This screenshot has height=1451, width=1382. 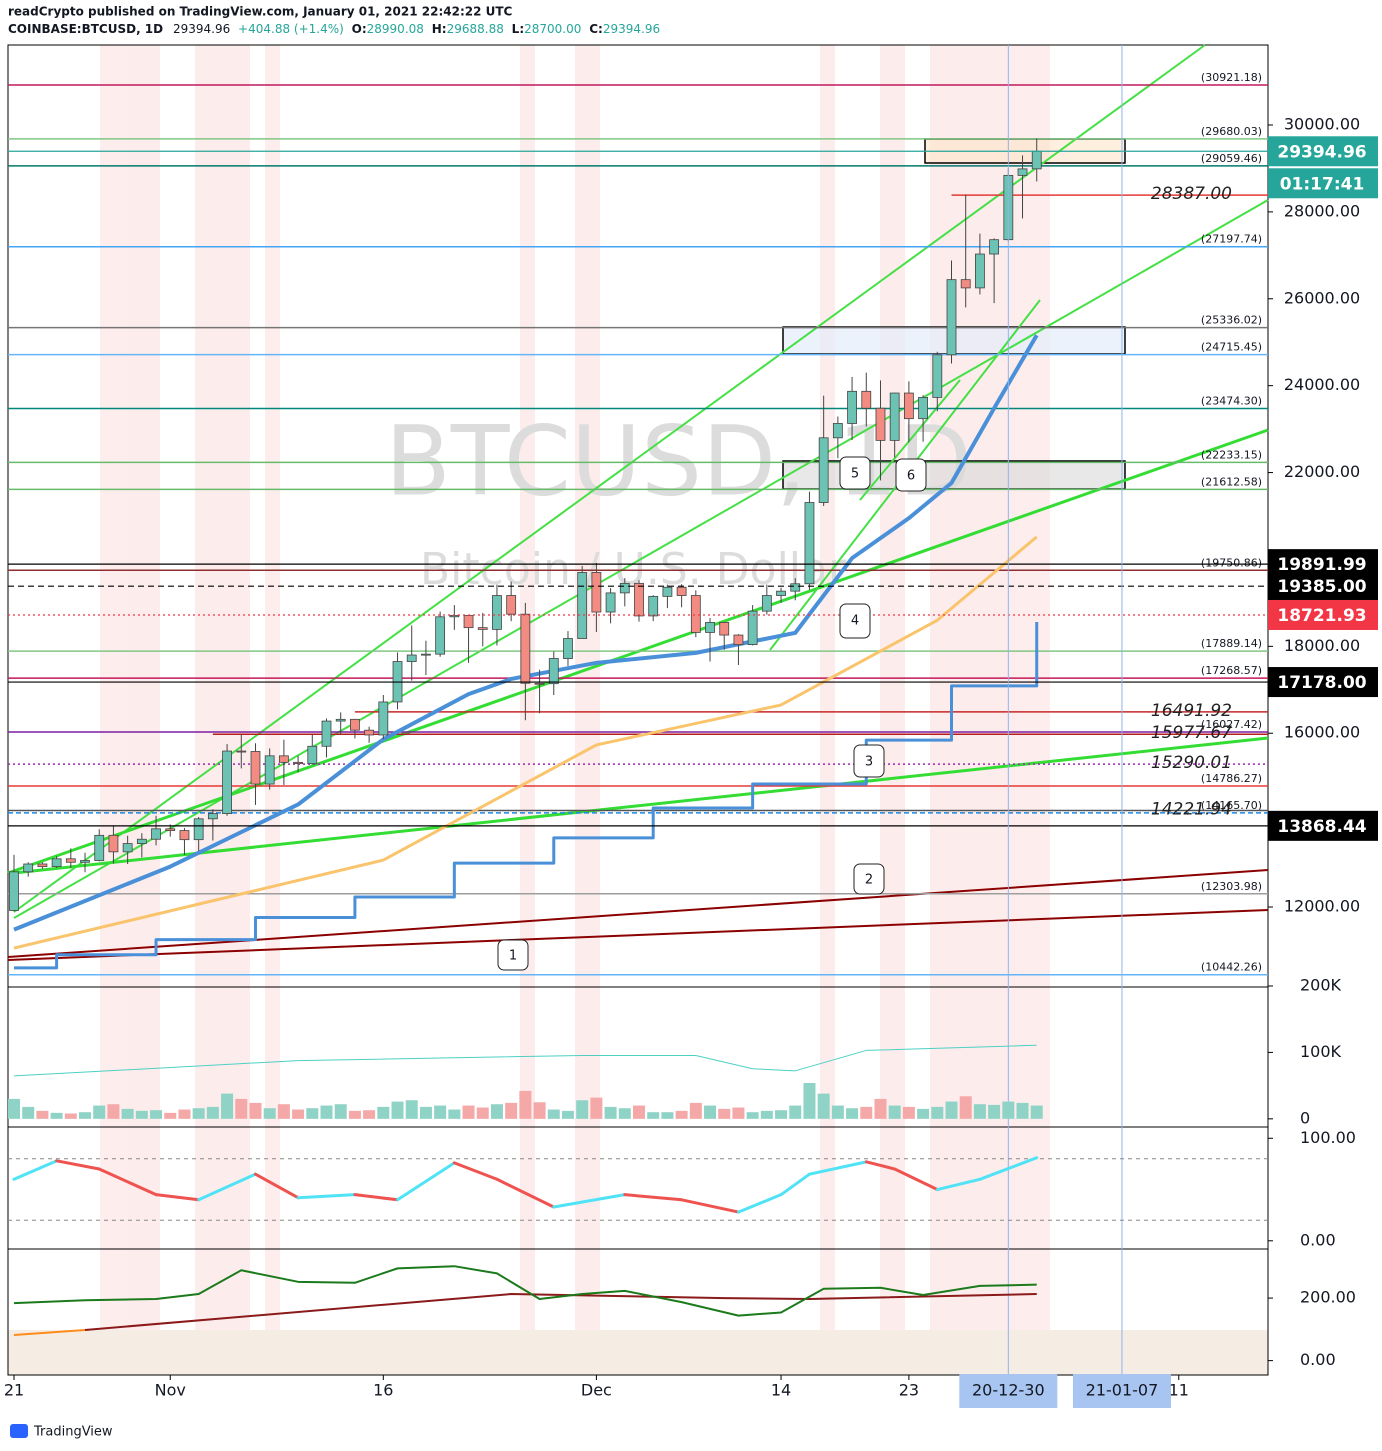 I want to click on ohlc-label: C:, so click(x=596, y=29).